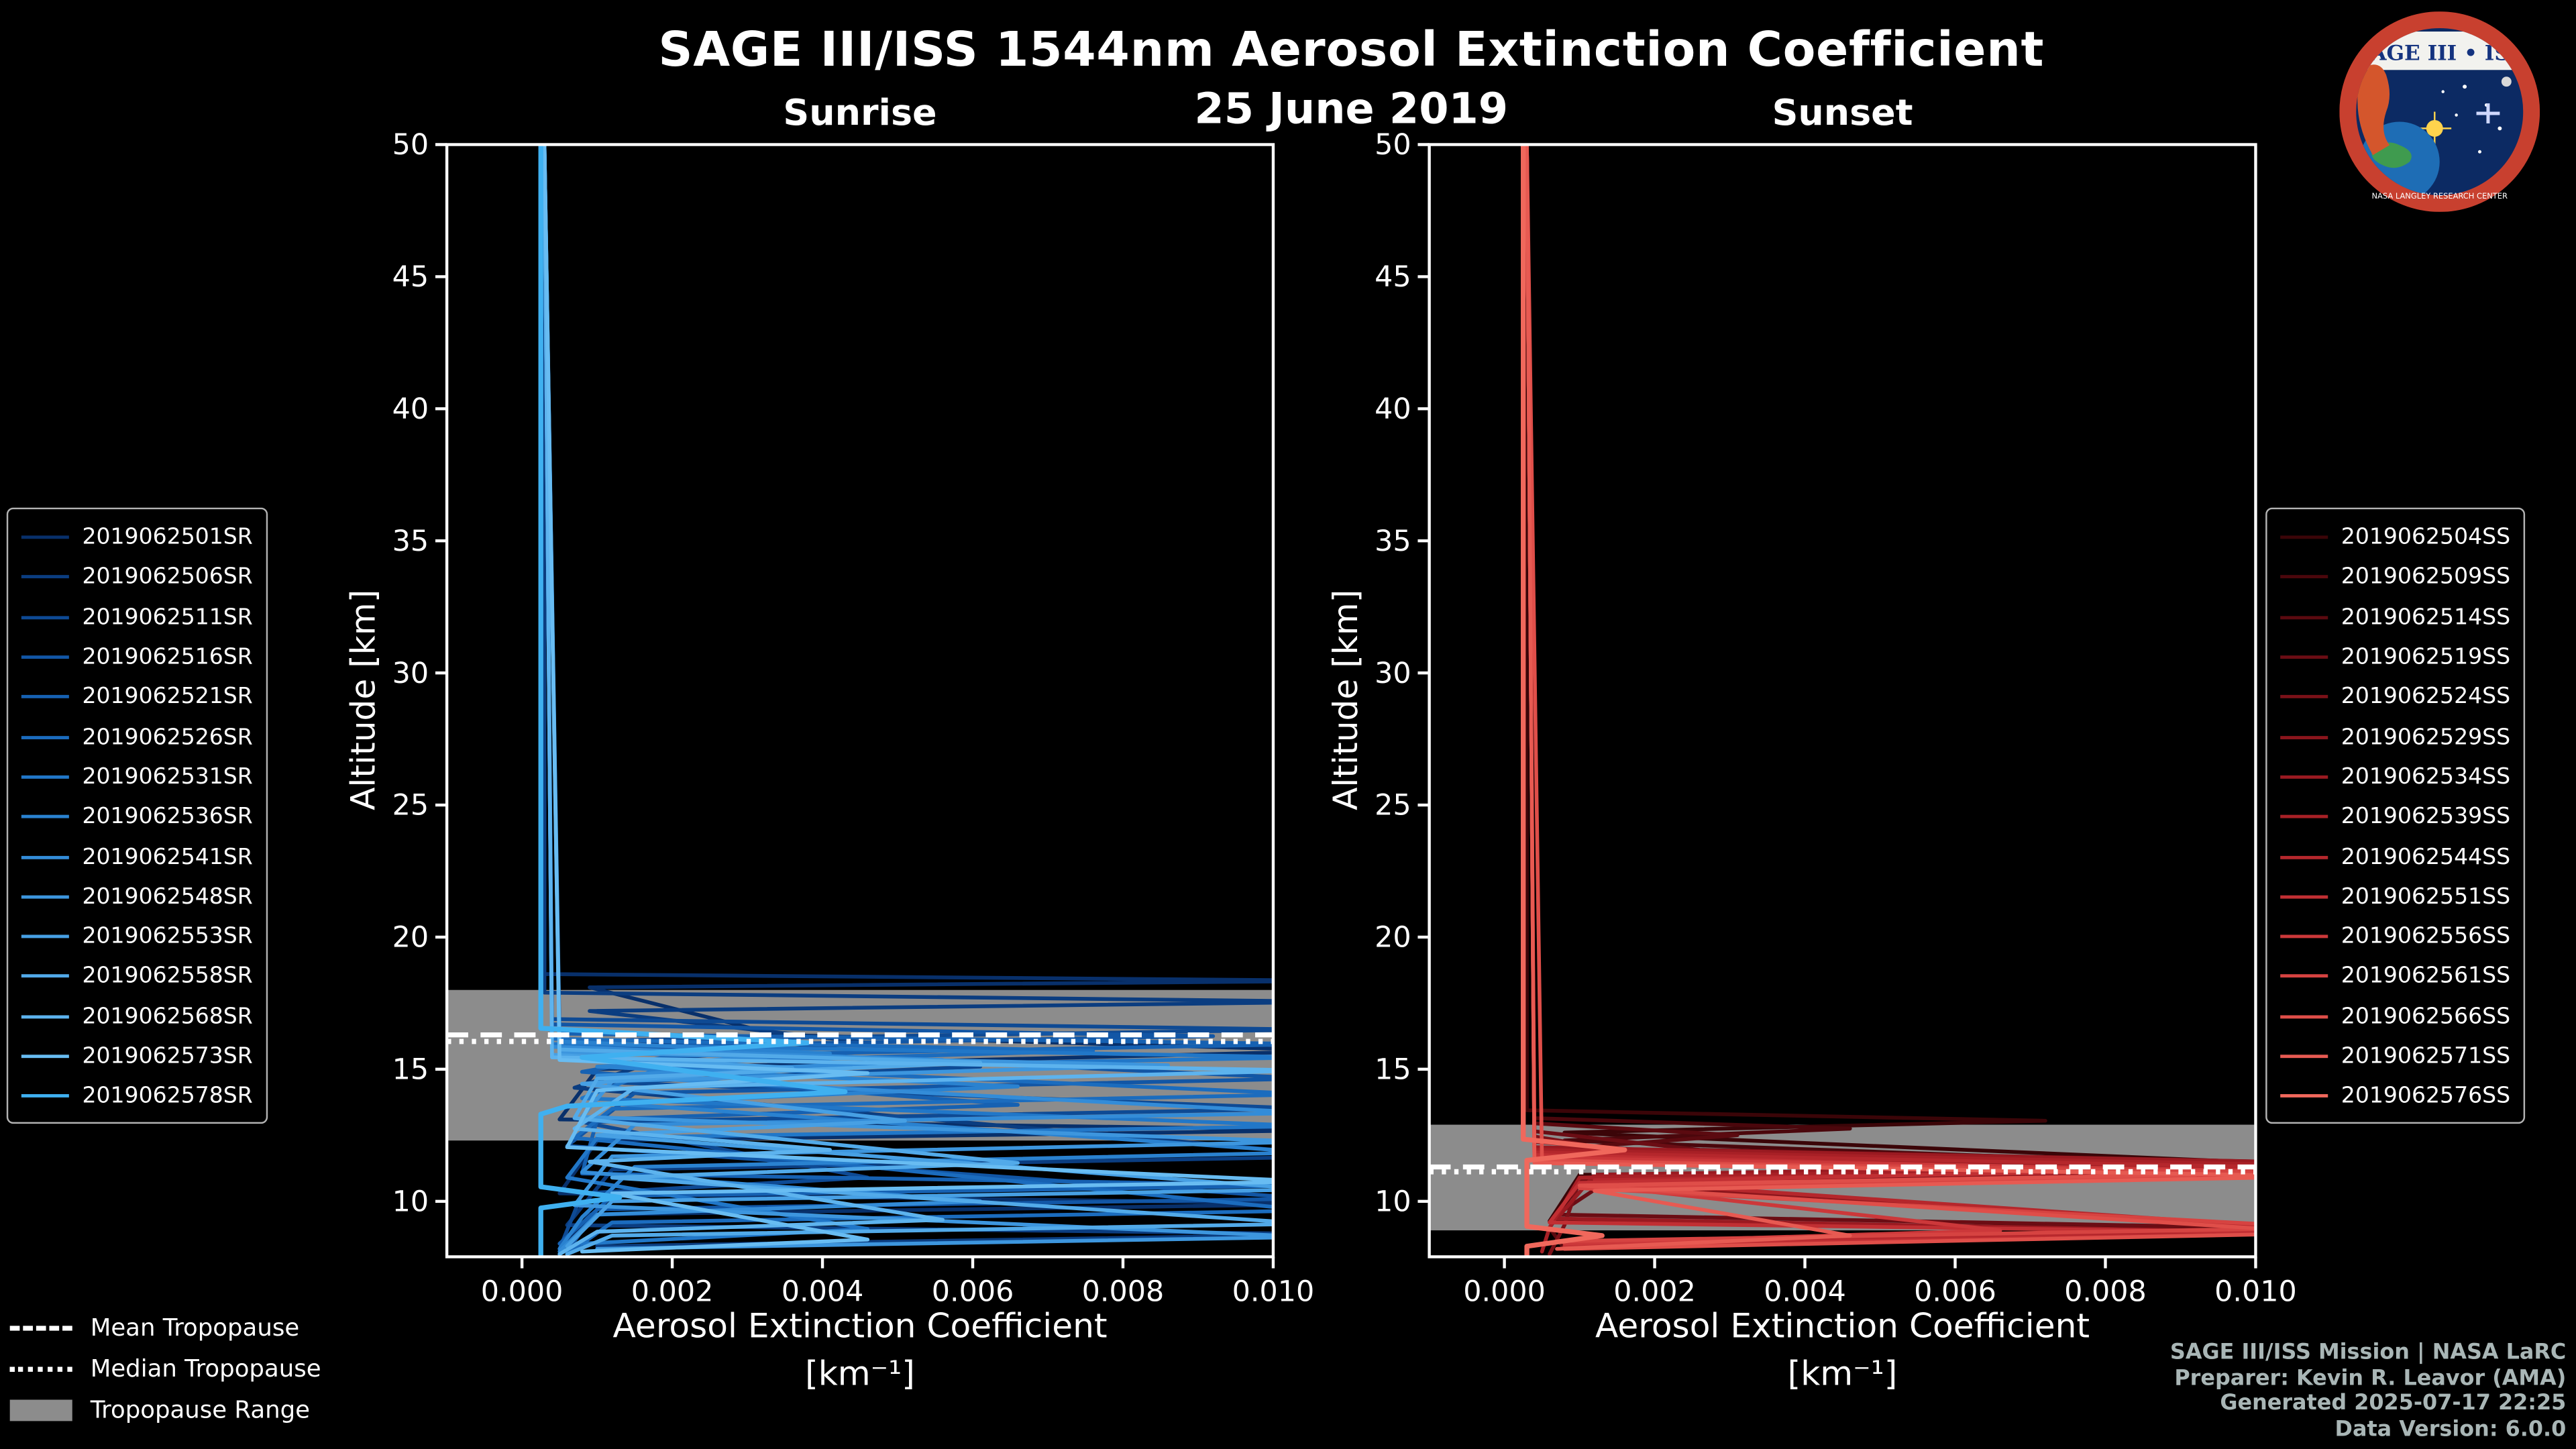 The height and width of the screenshot is (1449, 2576). I want to click on legend-item: 2019062573SR, so click(137, 1056).